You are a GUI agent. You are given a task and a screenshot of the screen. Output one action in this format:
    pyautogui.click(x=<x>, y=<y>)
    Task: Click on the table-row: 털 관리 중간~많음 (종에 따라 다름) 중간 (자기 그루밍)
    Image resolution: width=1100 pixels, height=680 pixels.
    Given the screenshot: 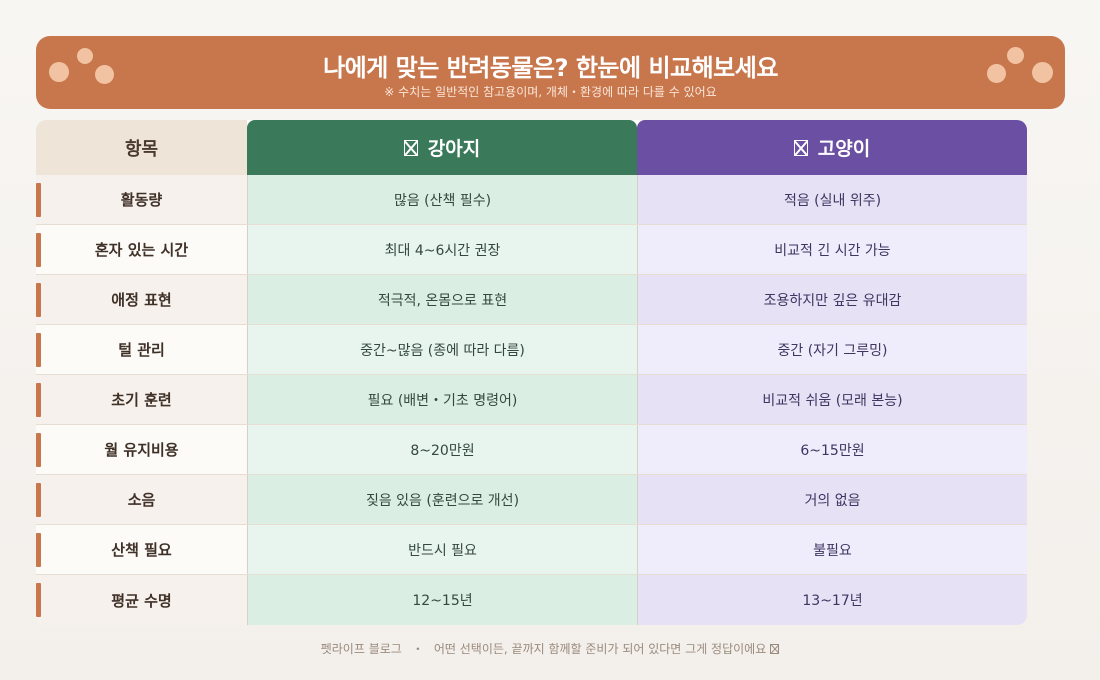 What is the action you would take?
    pyautogui.click(x=531, y=350)
    